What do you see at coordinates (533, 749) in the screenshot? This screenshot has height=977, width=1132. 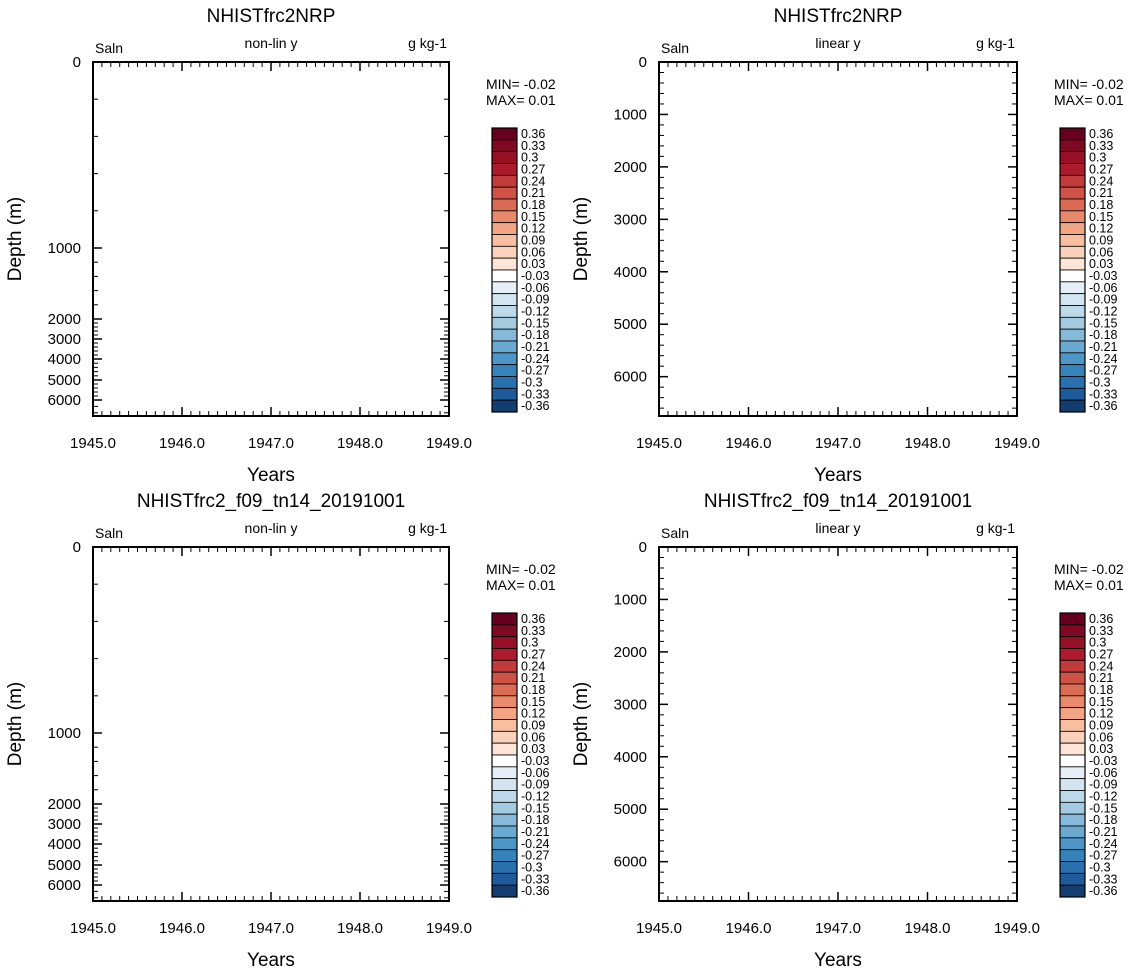 I see `colorbar-label: 0.03` at bounding box center [533, 749].